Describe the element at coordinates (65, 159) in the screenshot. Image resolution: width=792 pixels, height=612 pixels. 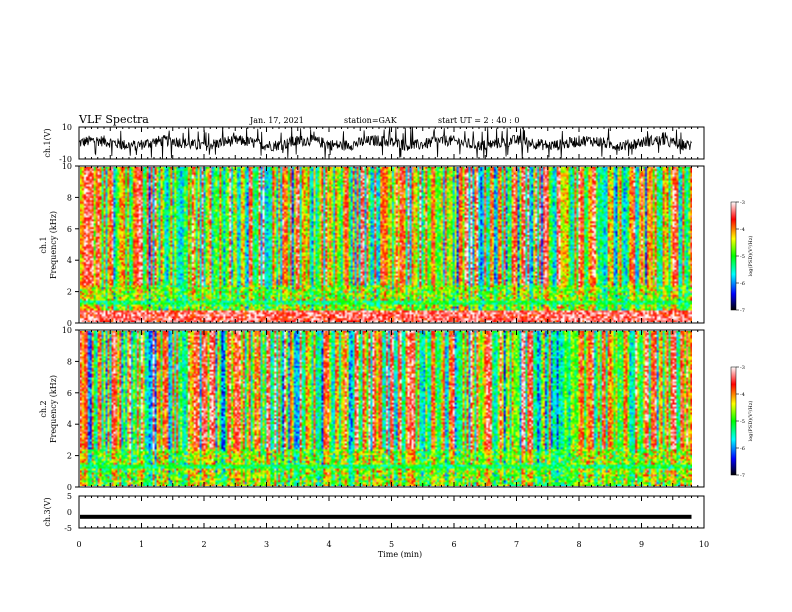
I see `ch1-ytick-bottom: -10` at that location.